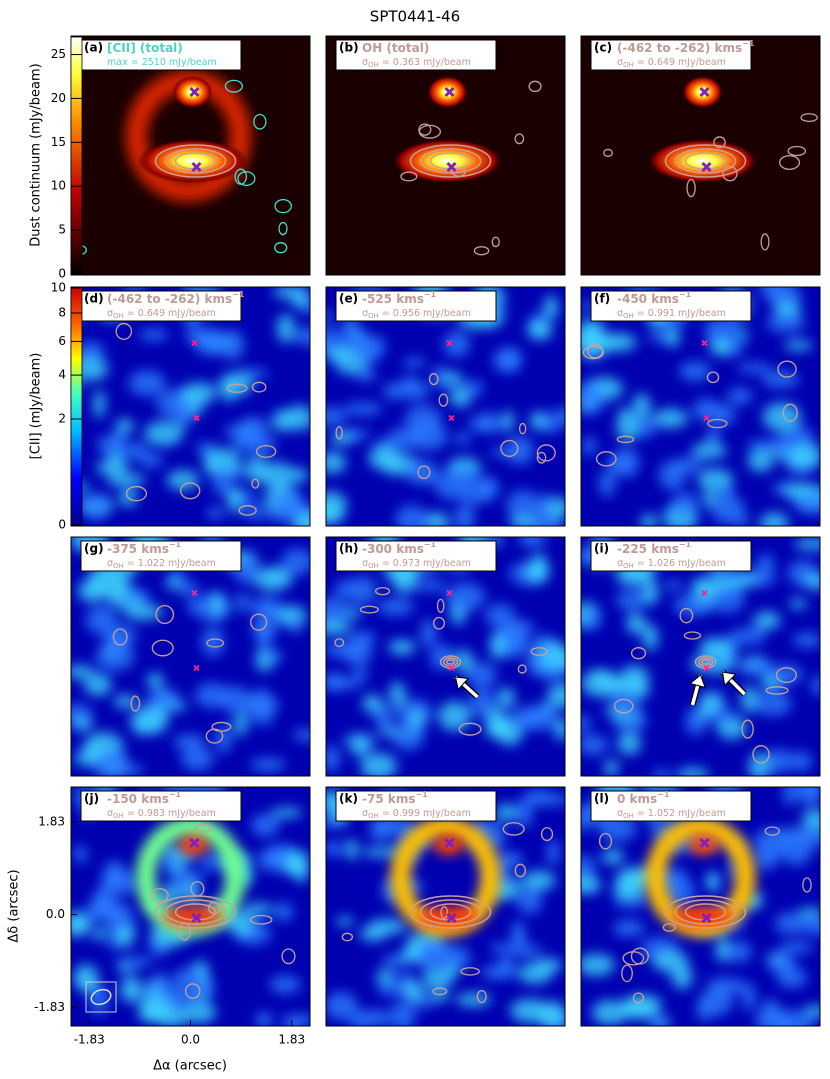 The height and width of the screenshot is (1079, 830). What do you see at coordinates (601, 549) in the screenshot?
I see `panel-label: (i)` at bounding box center [601, 549].